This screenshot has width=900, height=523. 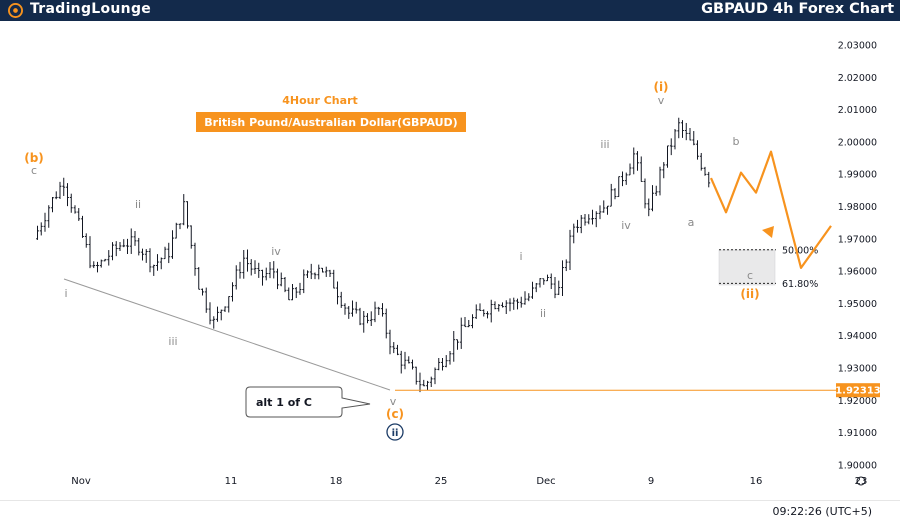 I want to click on y-tick-label: 1.95000, so click(x=857, y=304).